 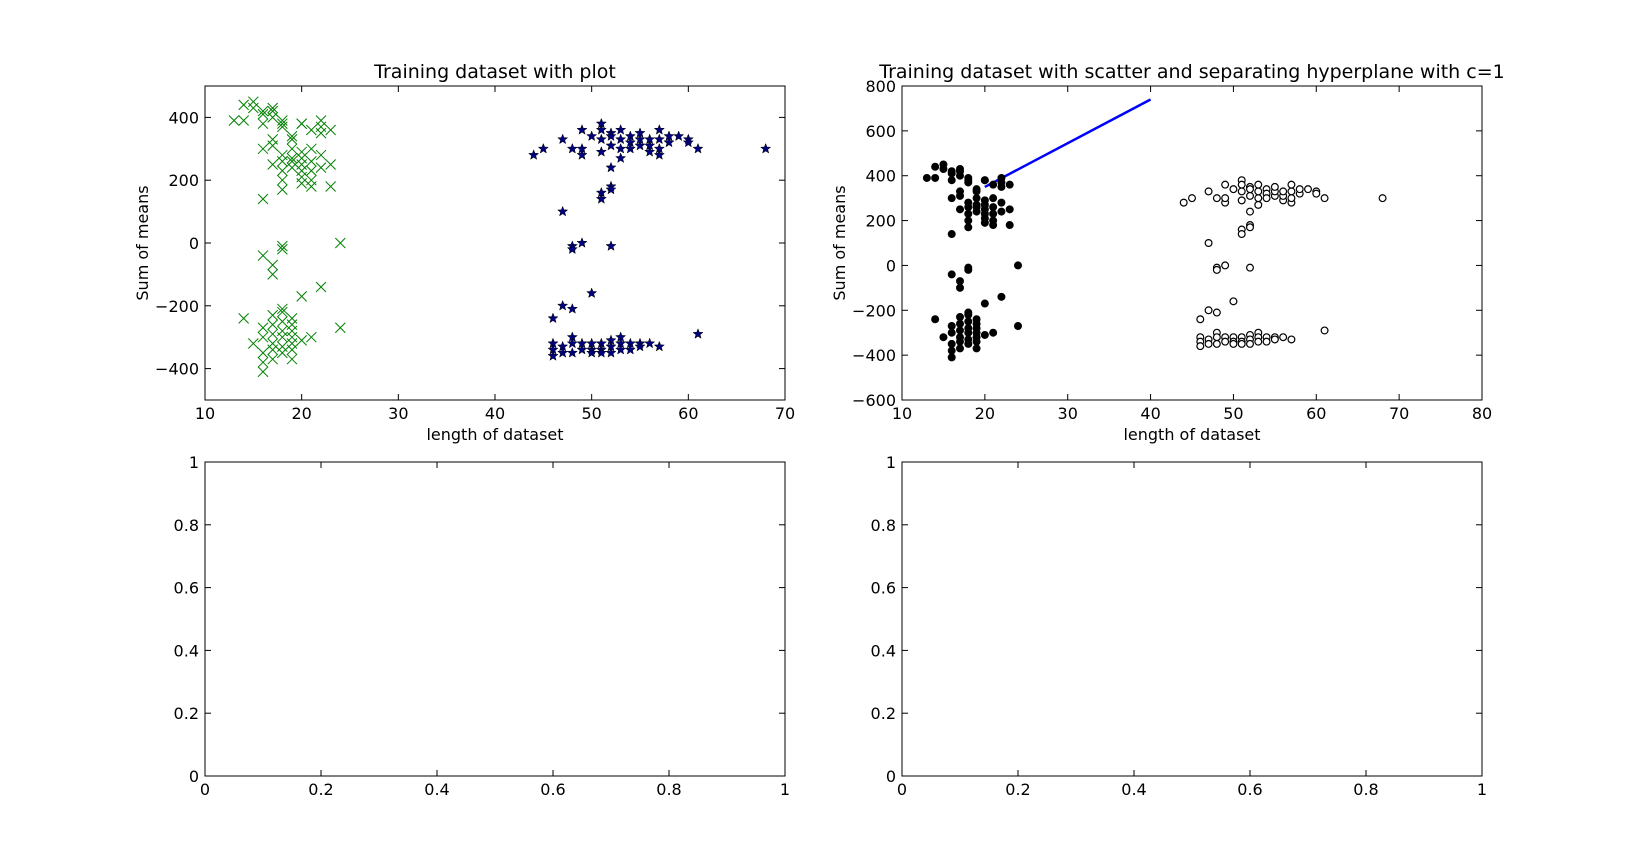 What do you see at coordinates (494, 434) in the screenshot?
I see `x-axis-label: length of dataset` at bounding box center [494, 434].